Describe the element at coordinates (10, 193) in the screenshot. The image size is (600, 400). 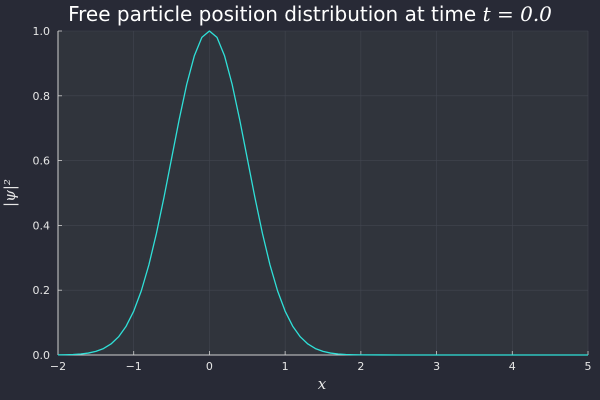
I see `y-axis-label: |ψ|²` at that location.